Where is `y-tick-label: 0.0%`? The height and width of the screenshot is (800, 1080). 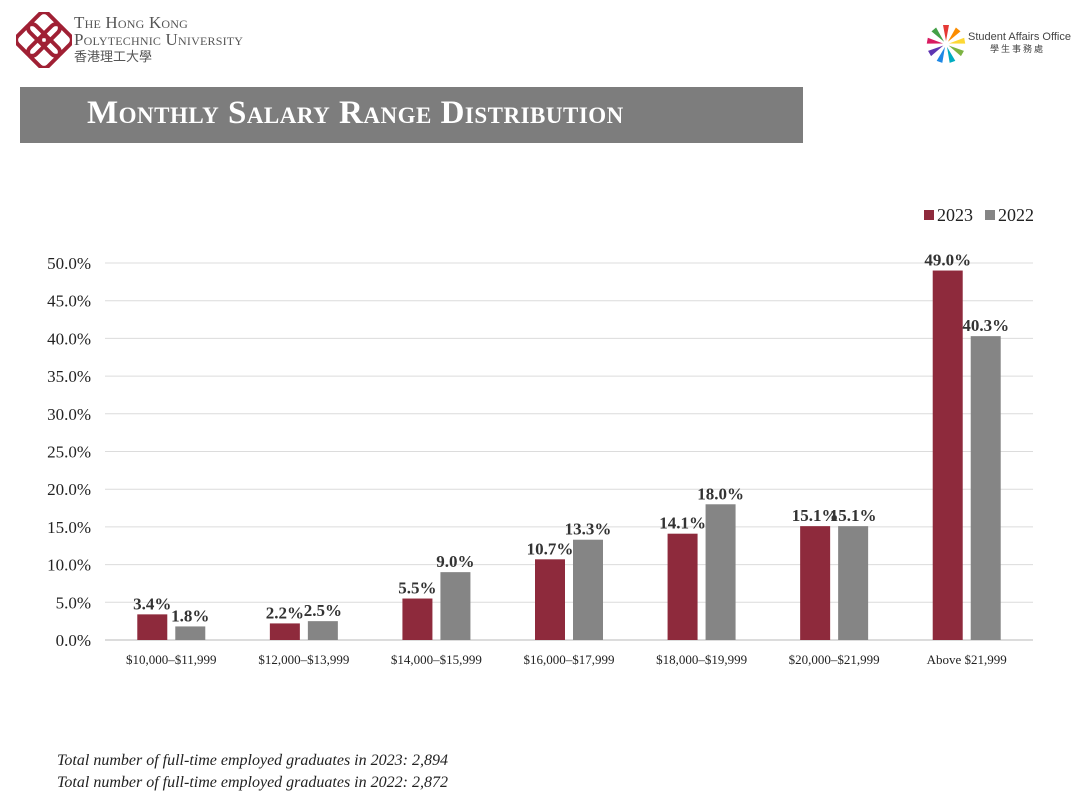
y-tick-label: 0.0% is located at coordinates (73, 640).